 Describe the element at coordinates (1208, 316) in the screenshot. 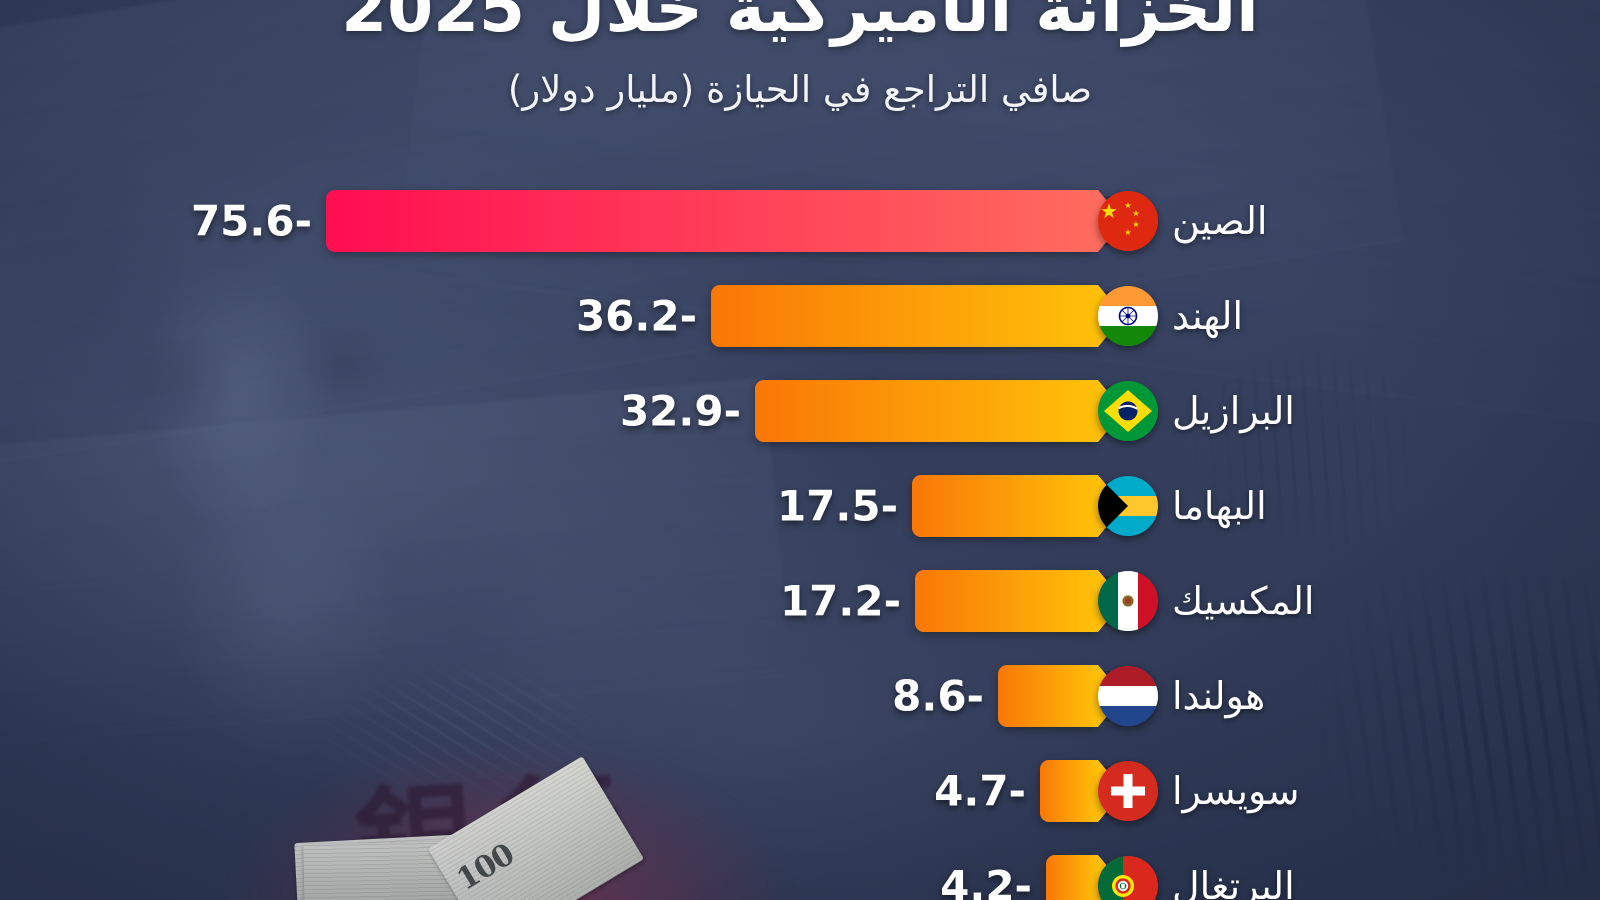

I see `country-label: الهند` at that location.